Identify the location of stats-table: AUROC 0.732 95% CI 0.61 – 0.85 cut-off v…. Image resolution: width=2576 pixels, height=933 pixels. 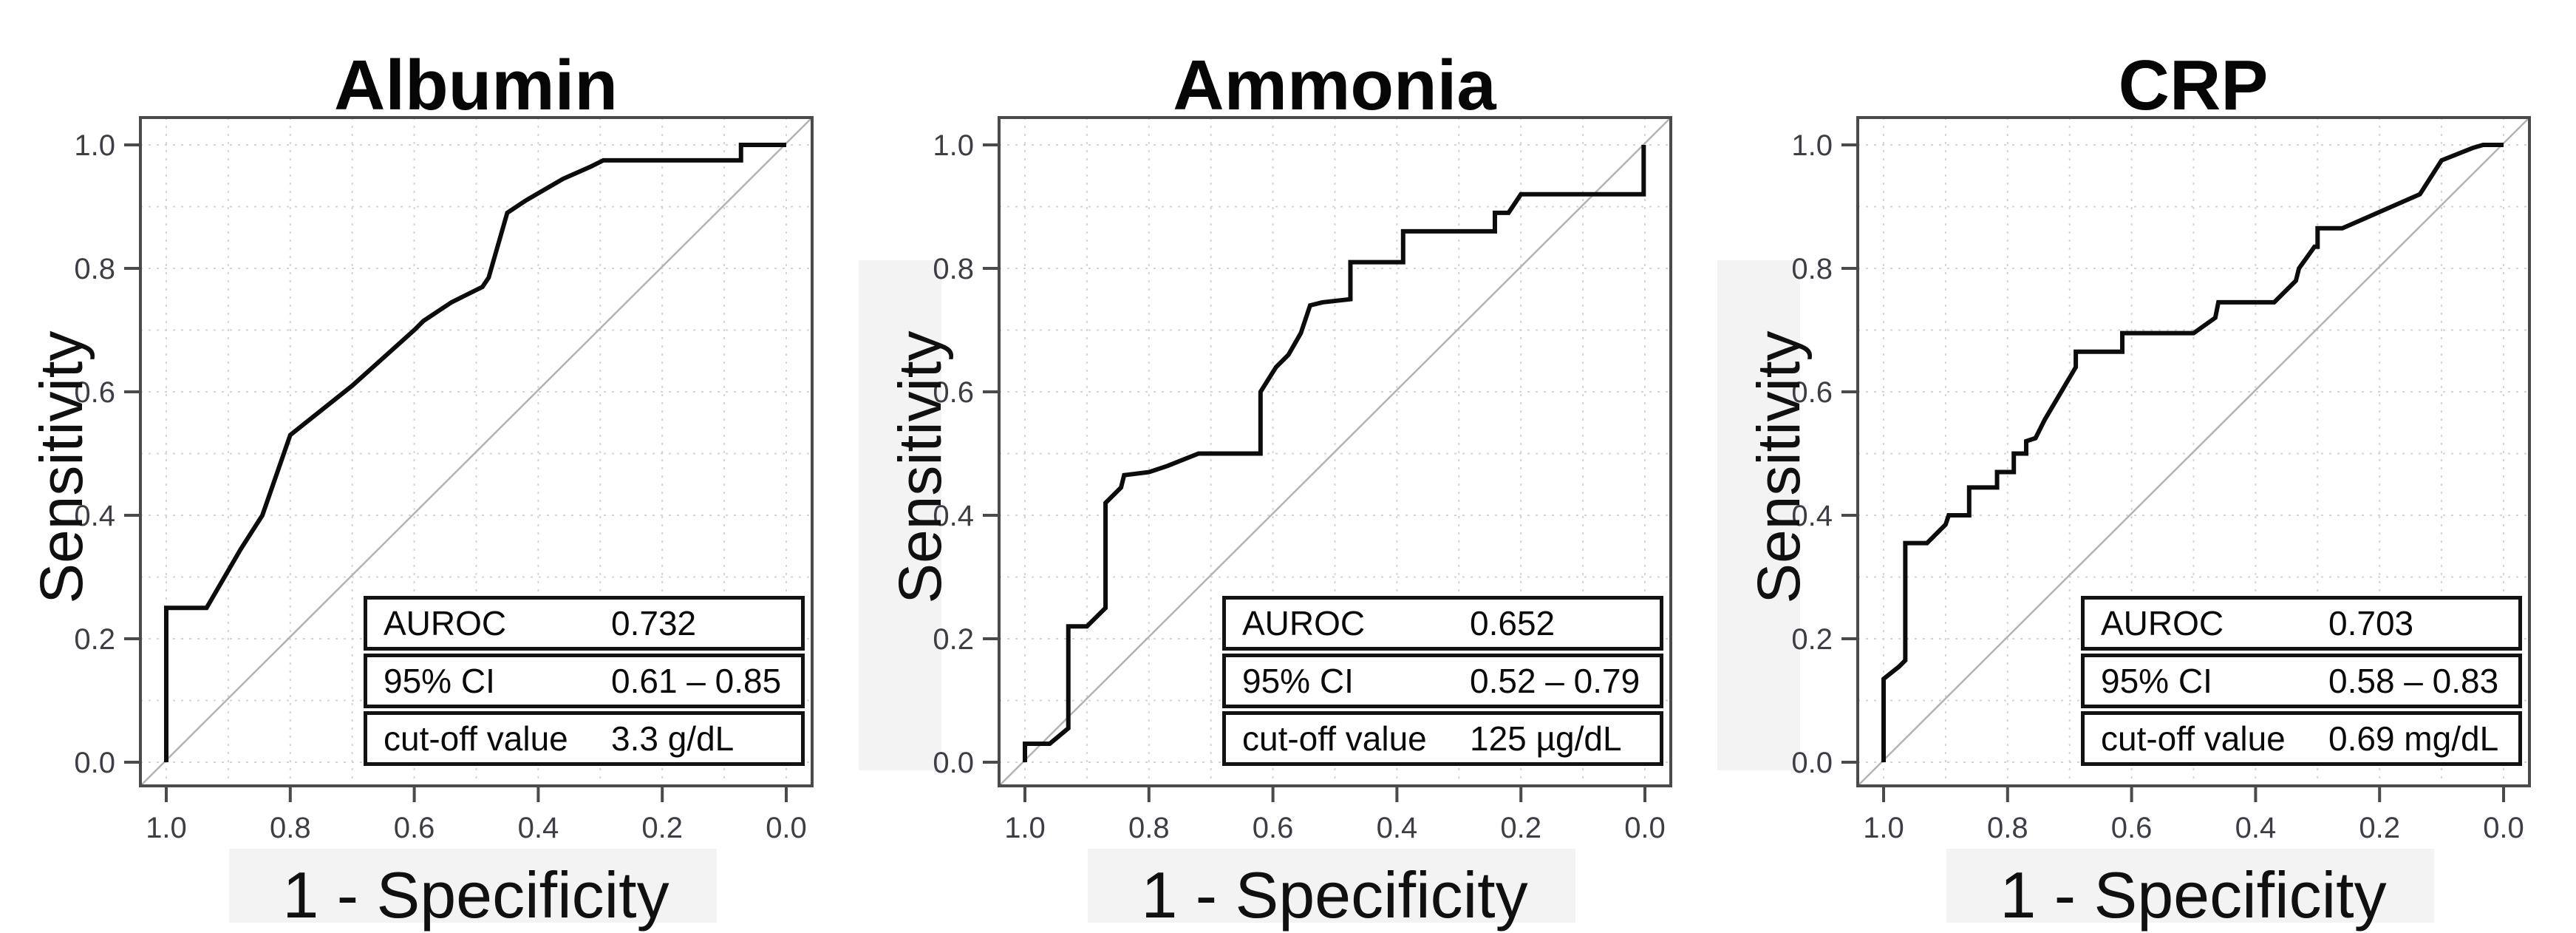
(584, 682).